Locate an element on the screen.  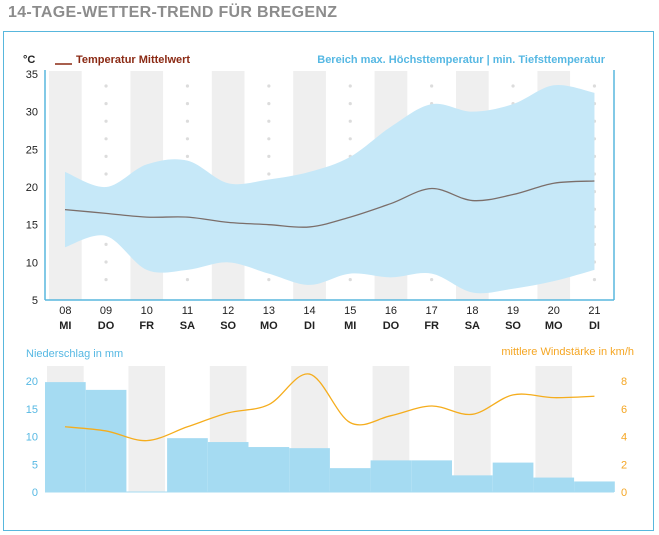
date-label: 18 is located at coordinates (472, 311).